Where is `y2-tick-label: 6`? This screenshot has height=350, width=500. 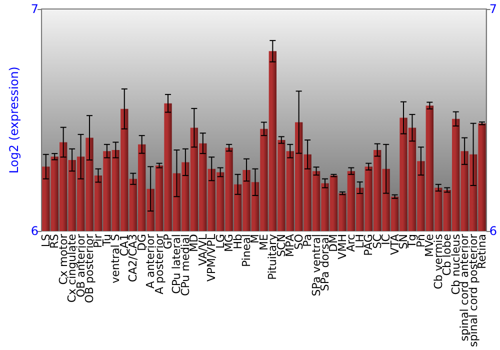
y2-tick-label: 6 is located at coordinates (493, 231).